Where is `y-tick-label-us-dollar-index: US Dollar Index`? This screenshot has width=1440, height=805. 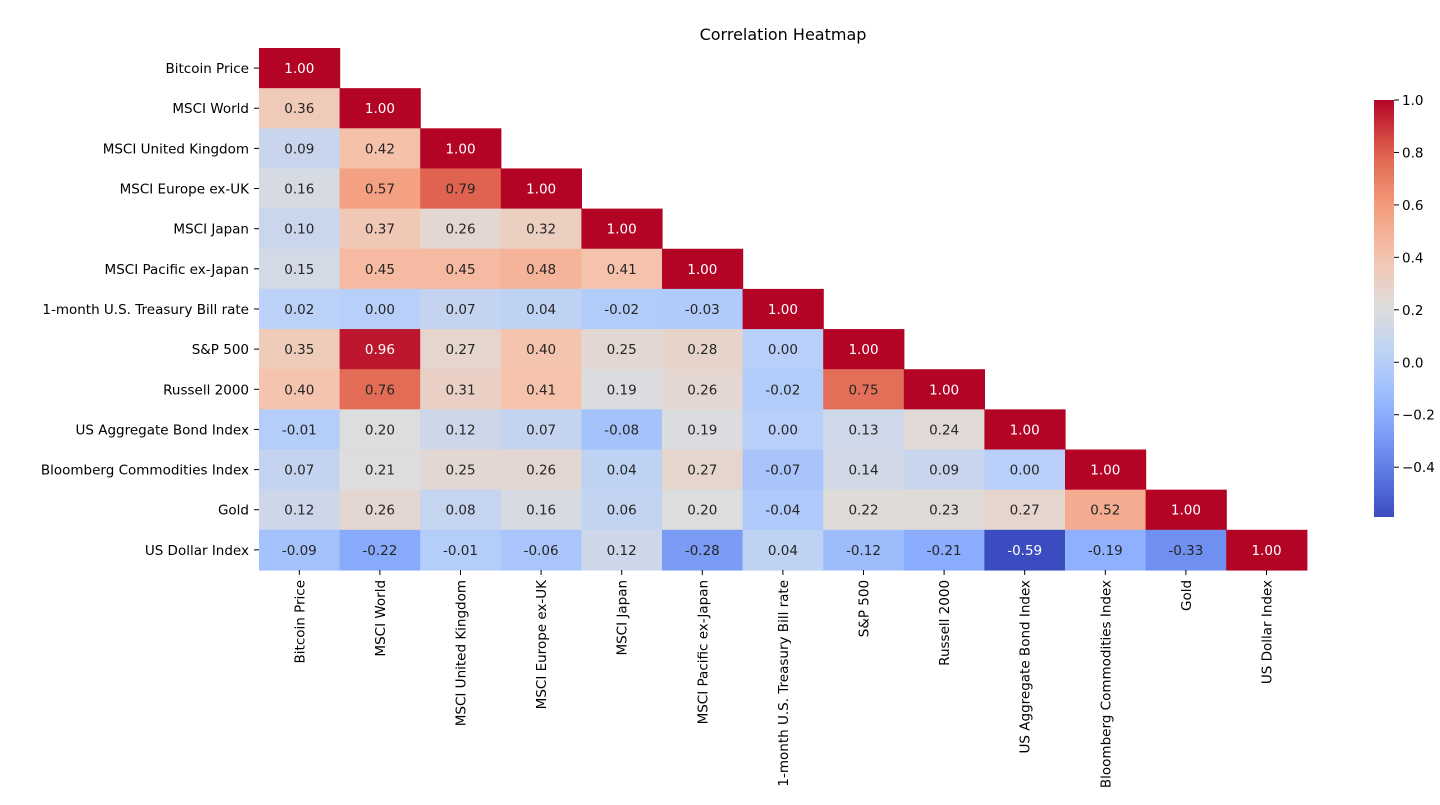 y-tick-label-us-dollar-index: US Dollar Index is located at coordinates (197, 551).